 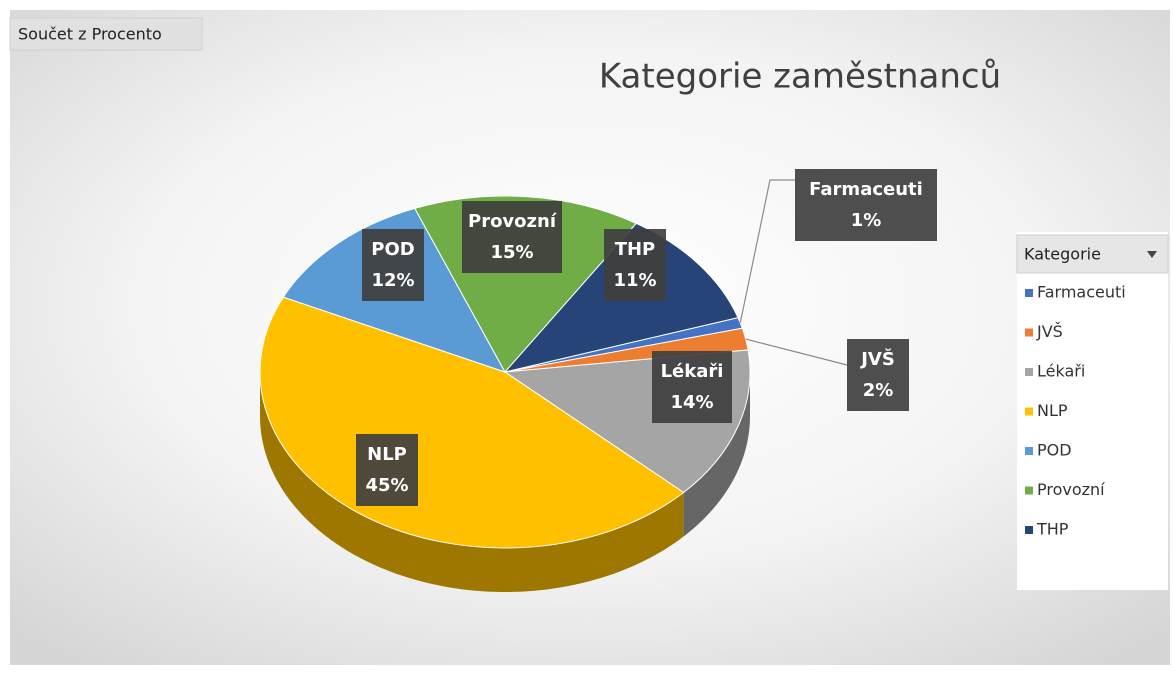 I want to click on legend-label: POD, so click(x=1054, y=450).